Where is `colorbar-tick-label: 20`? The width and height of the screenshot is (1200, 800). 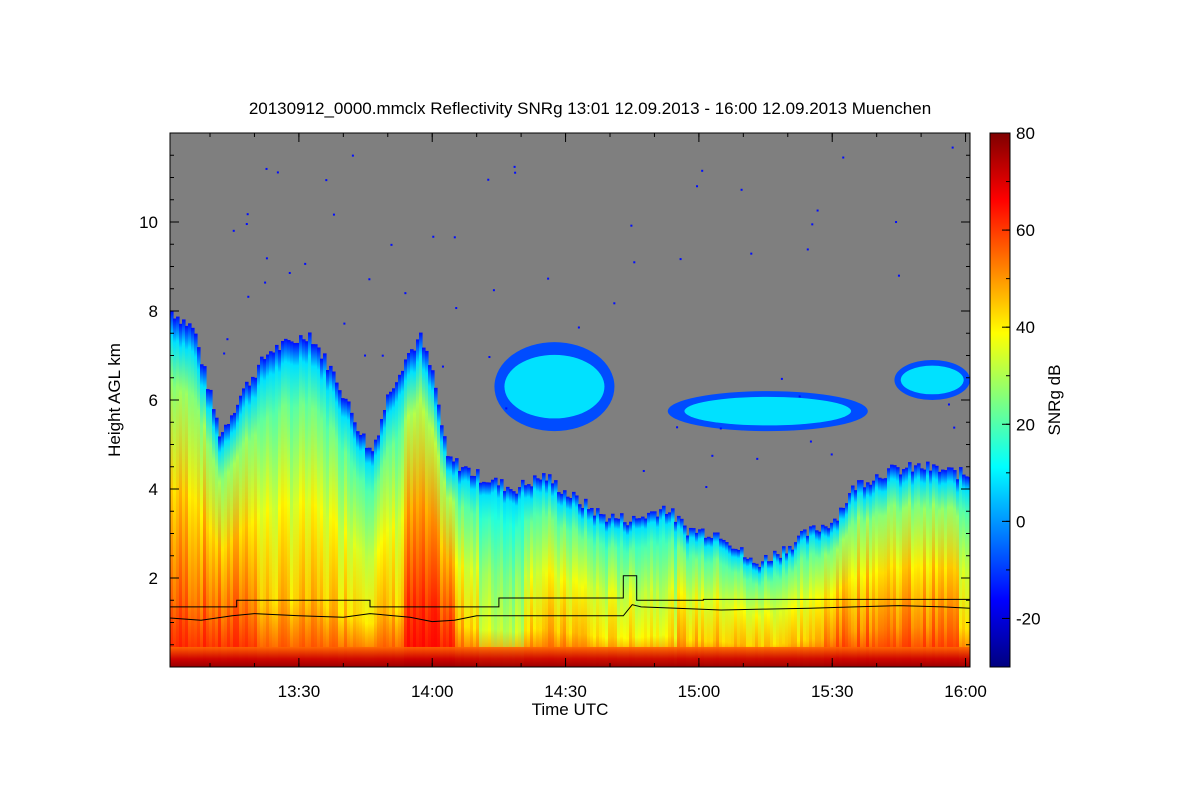 colorbar-tick-label: 20 is located at coordinates (1025, 424).